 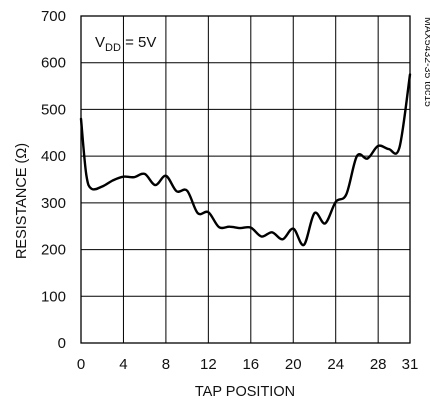 I want to click on x-tick-label: 12, so click(x=208, y=364).